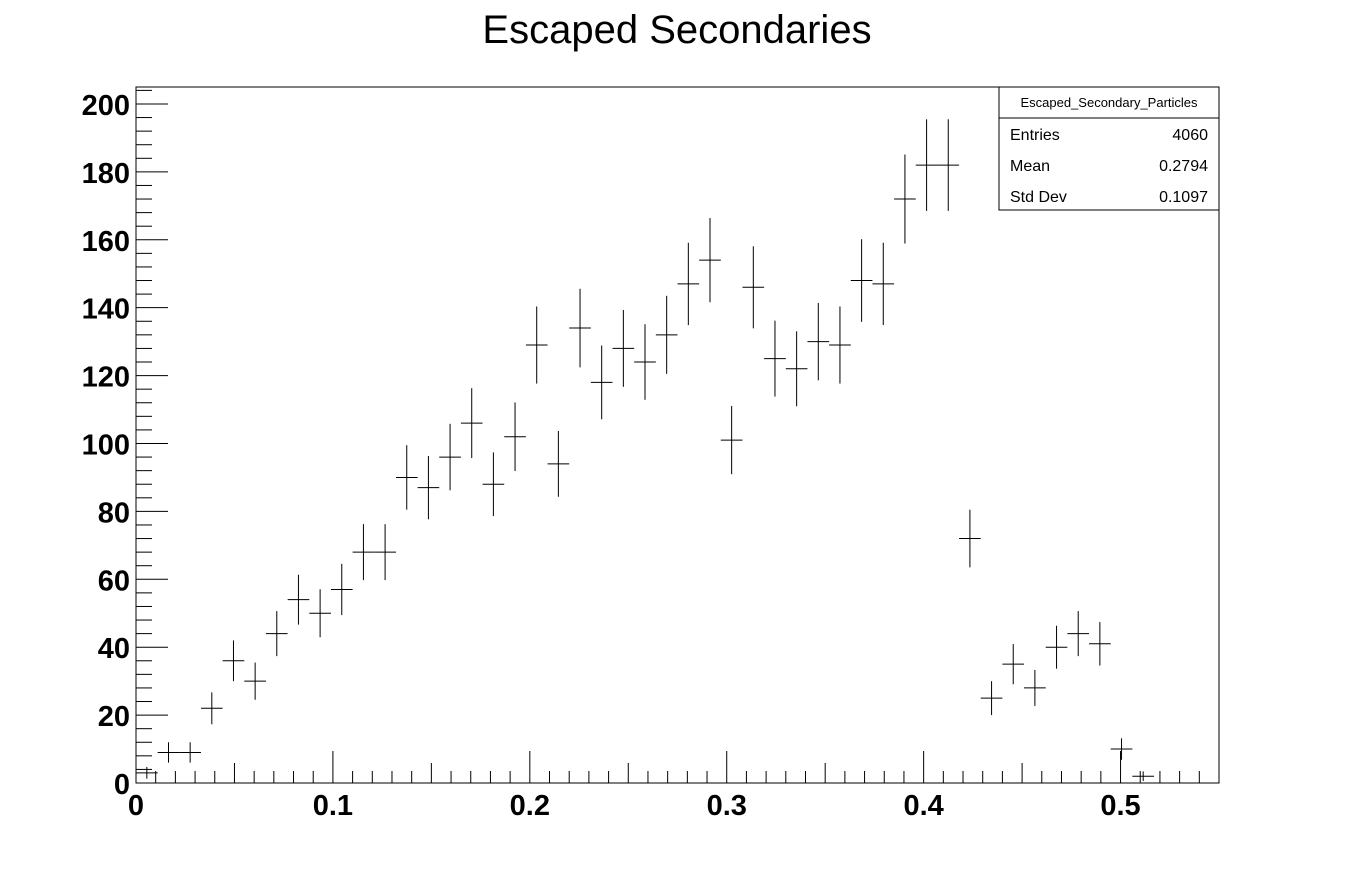 This screenshot has width=1354, height=870. I want to click on y-tick-label: 200, so click(106, 106).